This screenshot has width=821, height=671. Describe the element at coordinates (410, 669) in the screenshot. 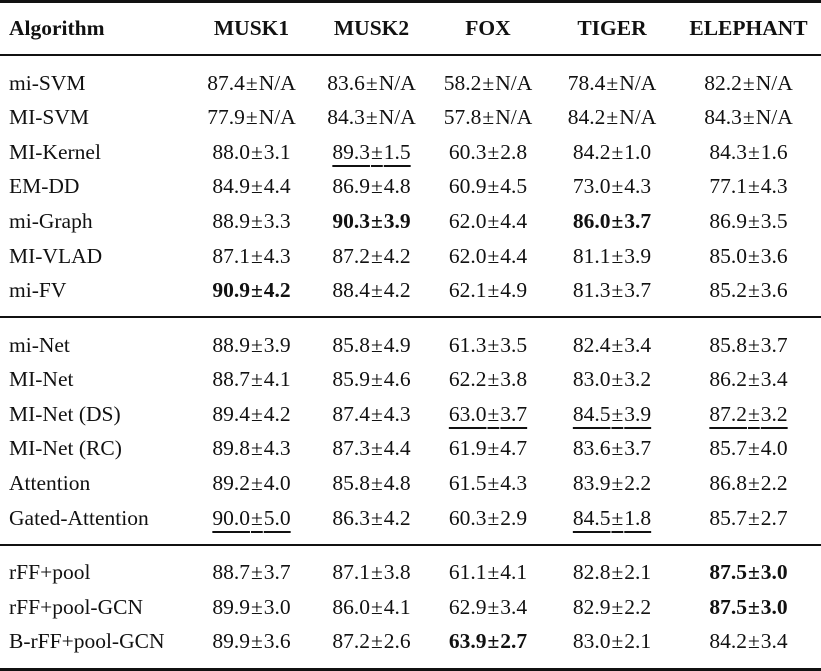

I see `bottom-rule` at that location.